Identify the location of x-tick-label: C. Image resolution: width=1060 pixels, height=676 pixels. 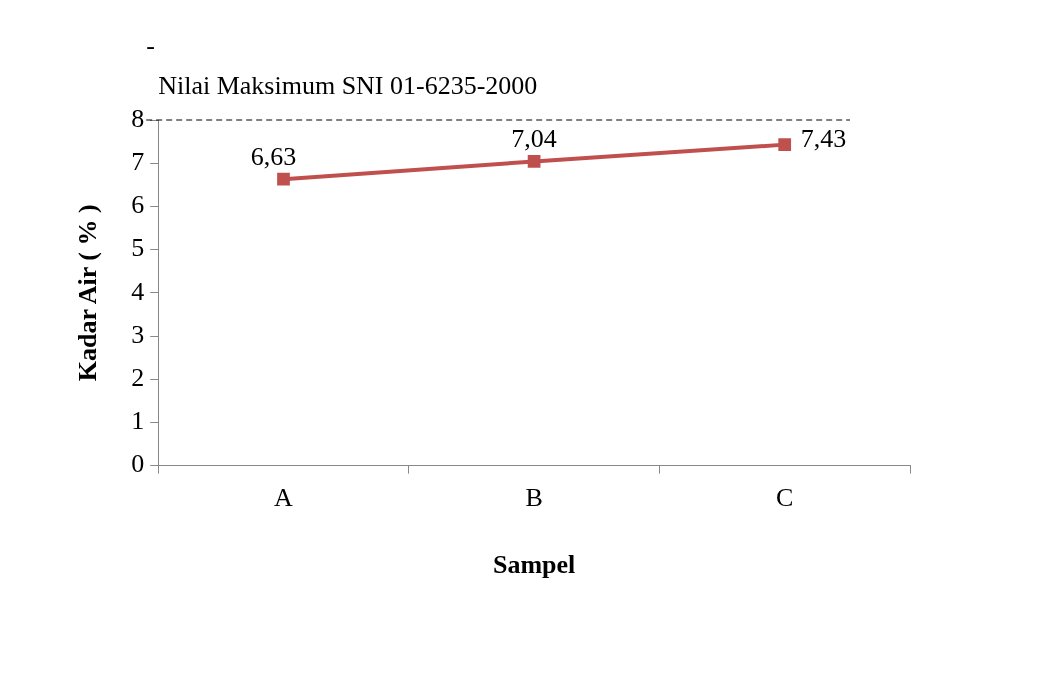
(785, 498).